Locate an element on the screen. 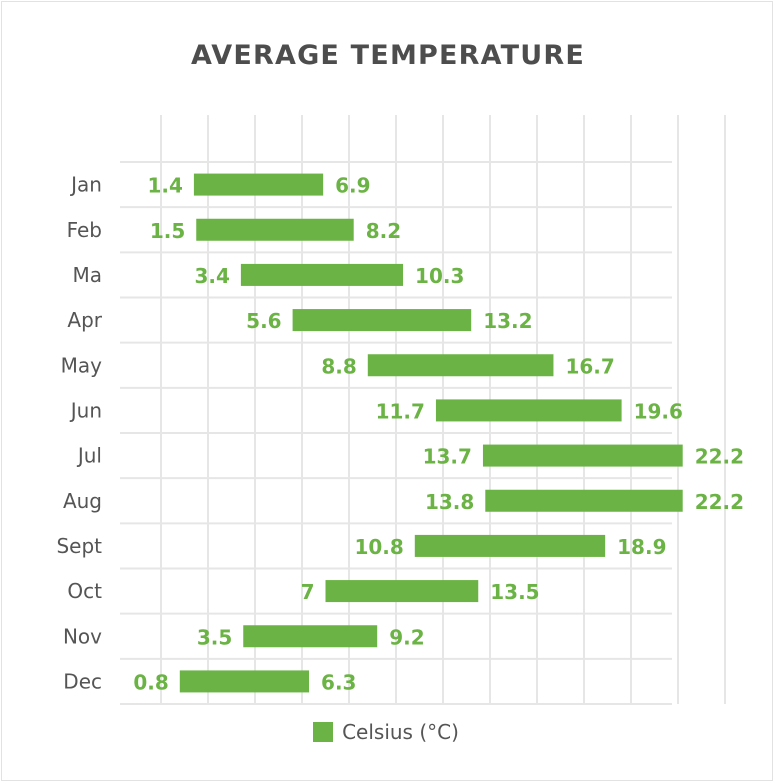 The width and height of the screenshot is (776, 784). category-label: Ma is located at coordinates (87, 275).